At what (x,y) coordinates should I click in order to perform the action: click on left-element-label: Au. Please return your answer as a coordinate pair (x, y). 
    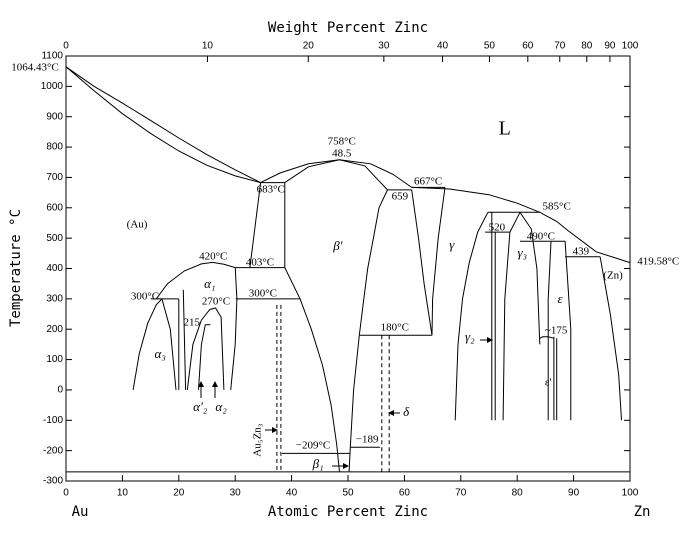
    Looking at the image, I should click on (80, 512).